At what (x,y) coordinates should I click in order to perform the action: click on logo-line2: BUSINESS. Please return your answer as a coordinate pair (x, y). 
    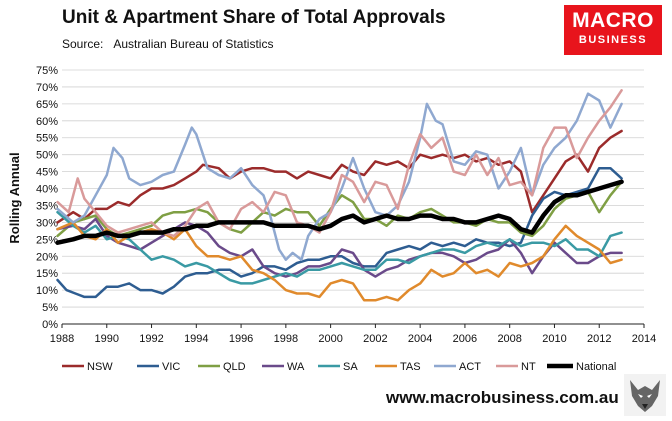
    Looking at the image, I should click on (613, 40).